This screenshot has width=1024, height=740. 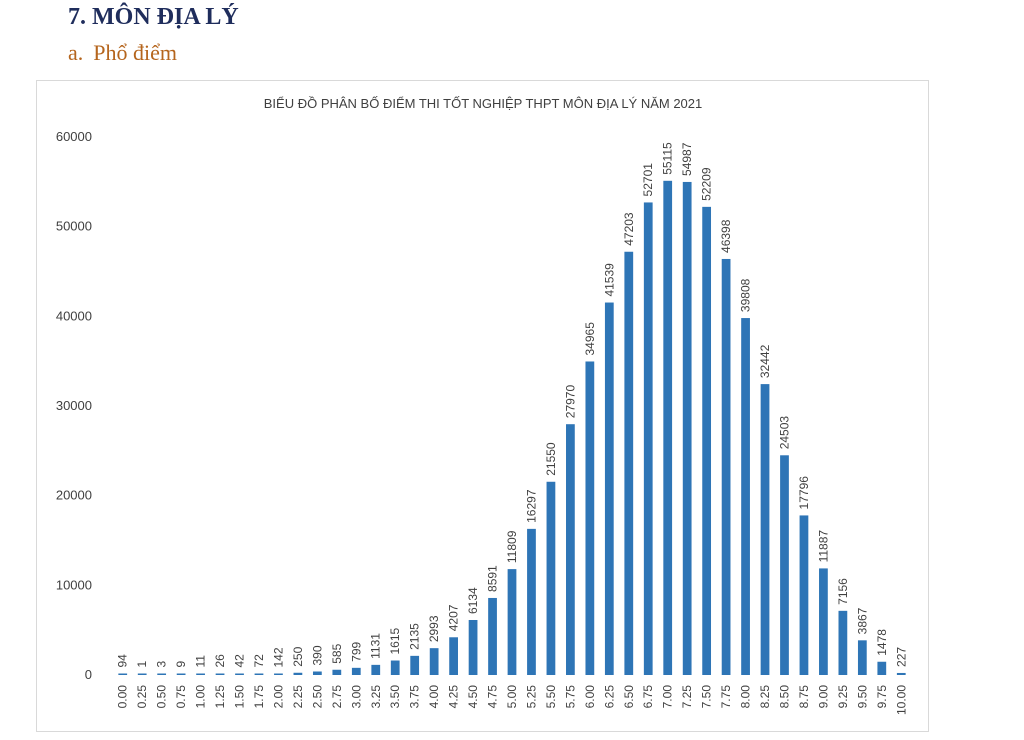 What do you see at coordinates (181, 664) in the screenshot?
I see `data-label: 9` at bounding box center [181, 664].